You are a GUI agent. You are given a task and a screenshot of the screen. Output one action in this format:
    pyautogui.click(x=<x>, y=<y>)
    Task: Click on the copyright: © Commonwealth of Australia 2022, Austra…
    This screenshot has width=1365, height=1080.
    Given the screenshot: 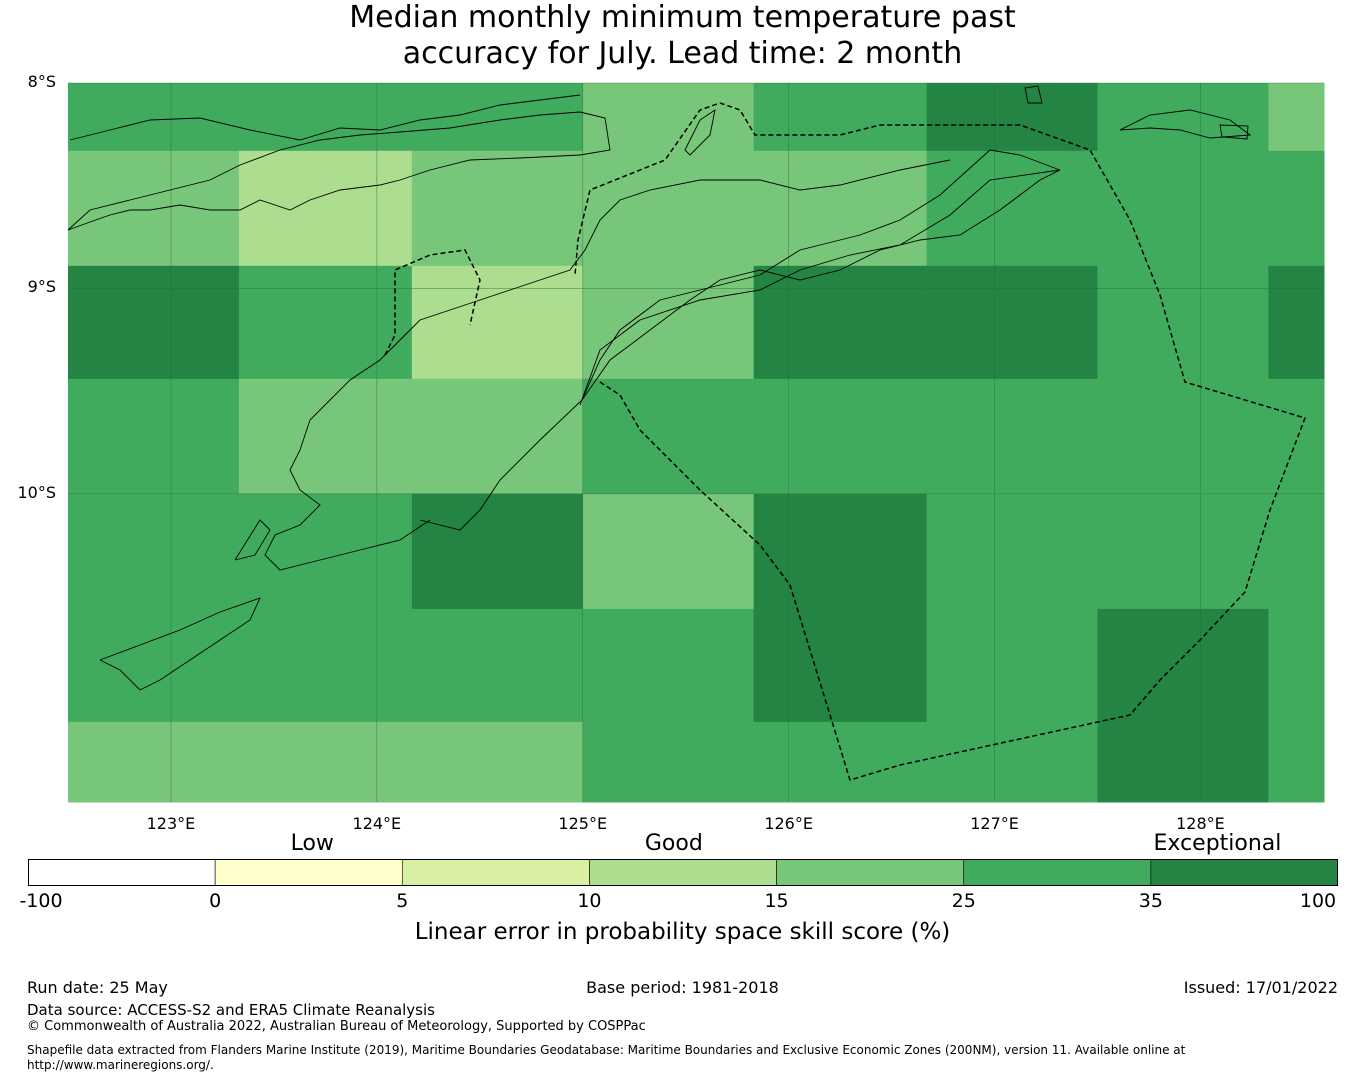 What is the action you would take?
    pyautogui.click(x=336, y=1026)
    